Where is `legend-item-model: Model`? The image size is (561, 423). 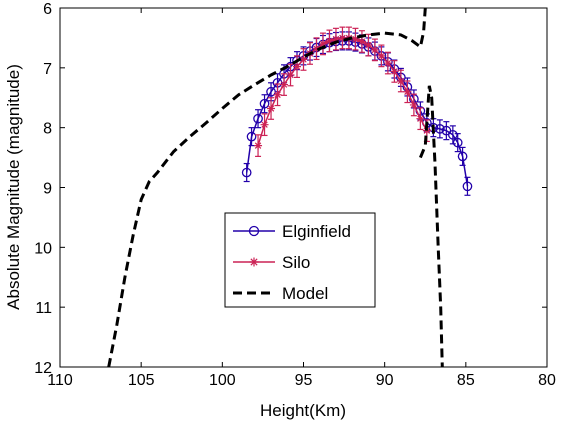 legend-item-model: Model is located at coordinates (280, 293).